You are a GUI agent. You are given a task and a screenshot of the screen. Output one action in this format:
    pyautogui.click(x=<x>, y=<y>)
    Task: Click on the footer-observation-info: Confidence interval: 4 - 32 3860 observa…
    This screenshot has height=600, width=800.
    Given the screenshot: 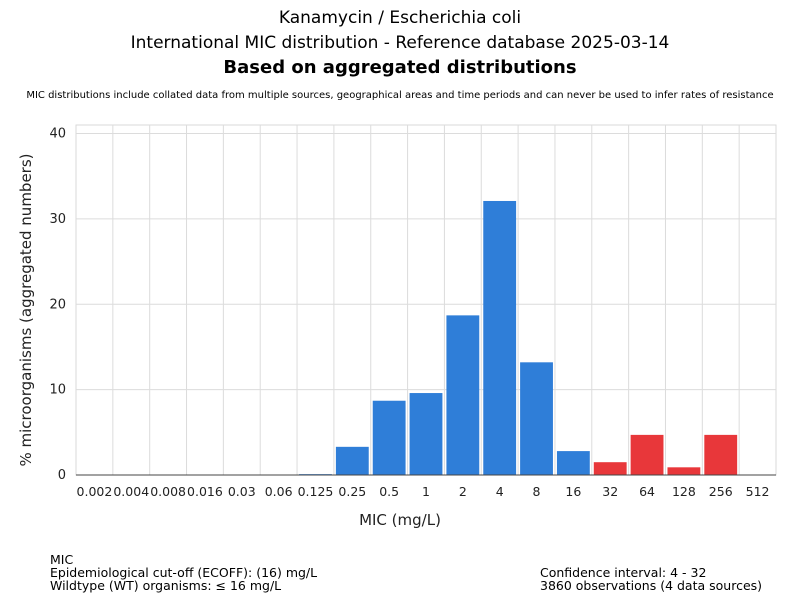 What is the action you would take?
    pyautogui.click(x=651, y=579)
    